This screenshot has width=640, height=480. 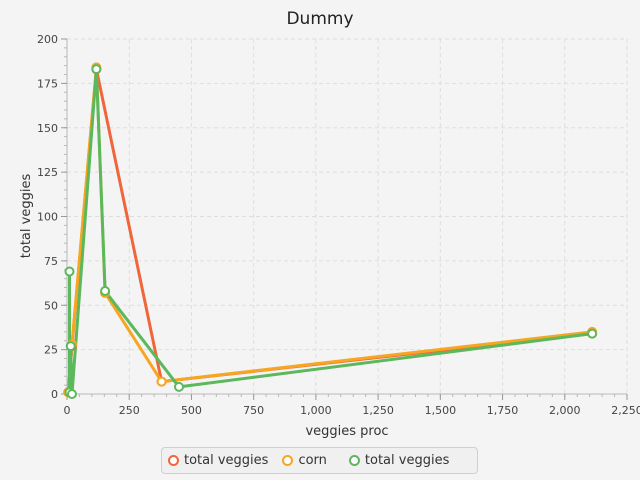 What do you see at coordinates (26, 216) in the screenshot?
I see `y-axis-label: total veggies` at bounding box center [26, 216].